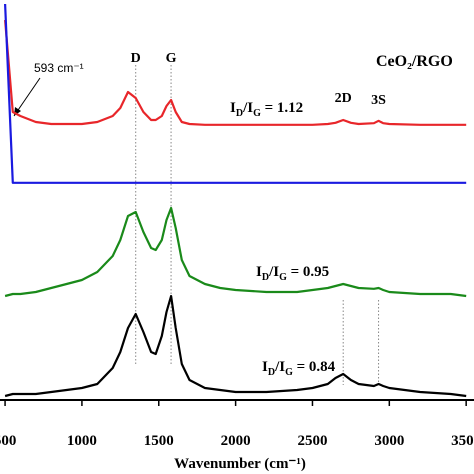  What do you see at coordinates (462, 441) in the screenshot?
I see `x-tick-label: 3500` at bounding box center [462, 441].